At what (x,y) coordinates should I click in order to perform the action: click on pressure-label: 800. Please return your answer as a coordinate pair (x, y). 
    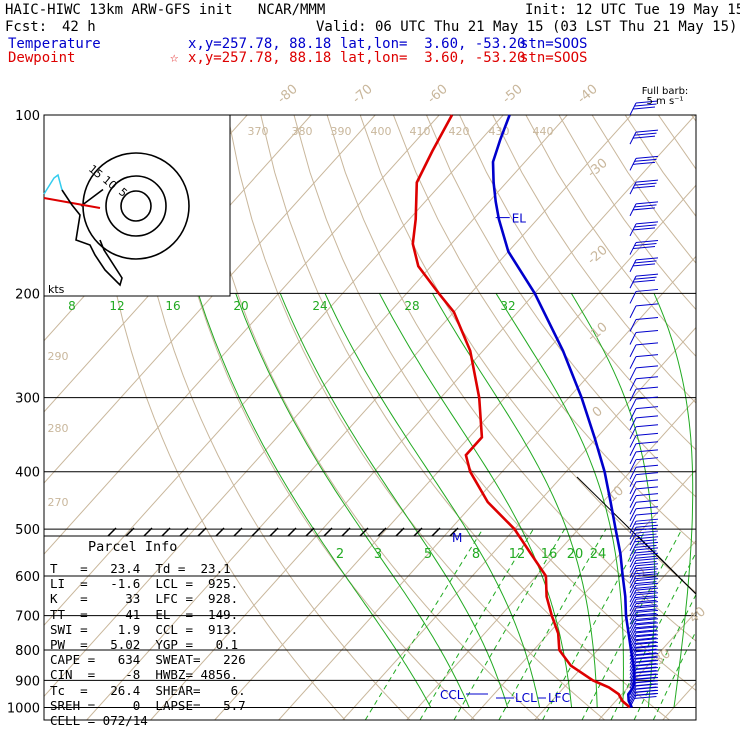
    Looking at the image, I should click on (27, 651).